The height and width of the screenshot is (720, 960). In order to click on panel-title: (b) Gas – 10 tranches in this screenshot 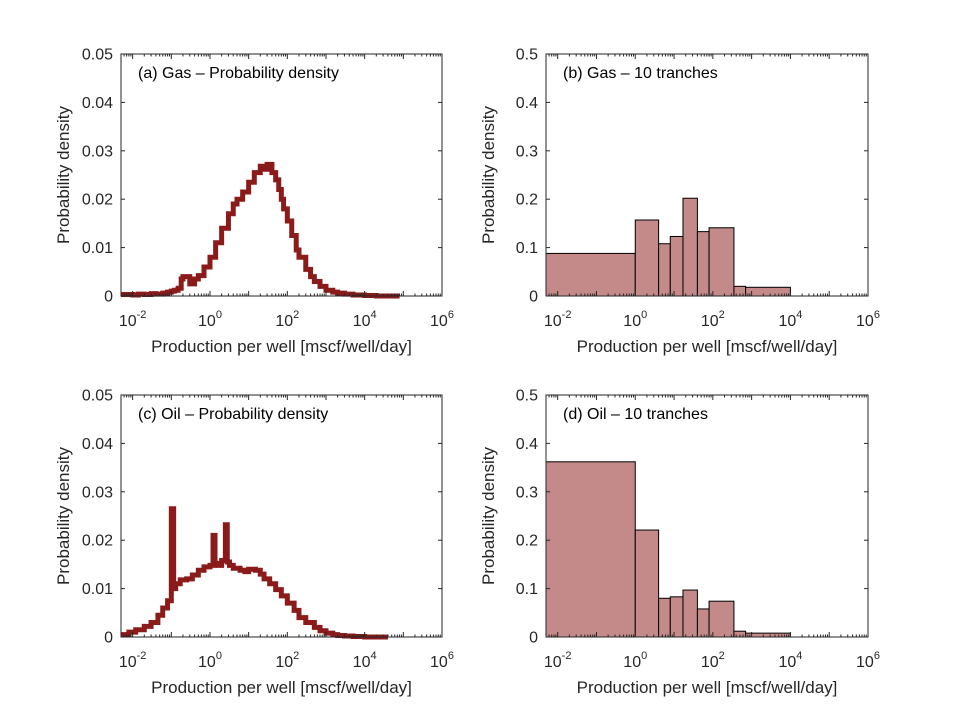, I will do `click(640, 73)`.